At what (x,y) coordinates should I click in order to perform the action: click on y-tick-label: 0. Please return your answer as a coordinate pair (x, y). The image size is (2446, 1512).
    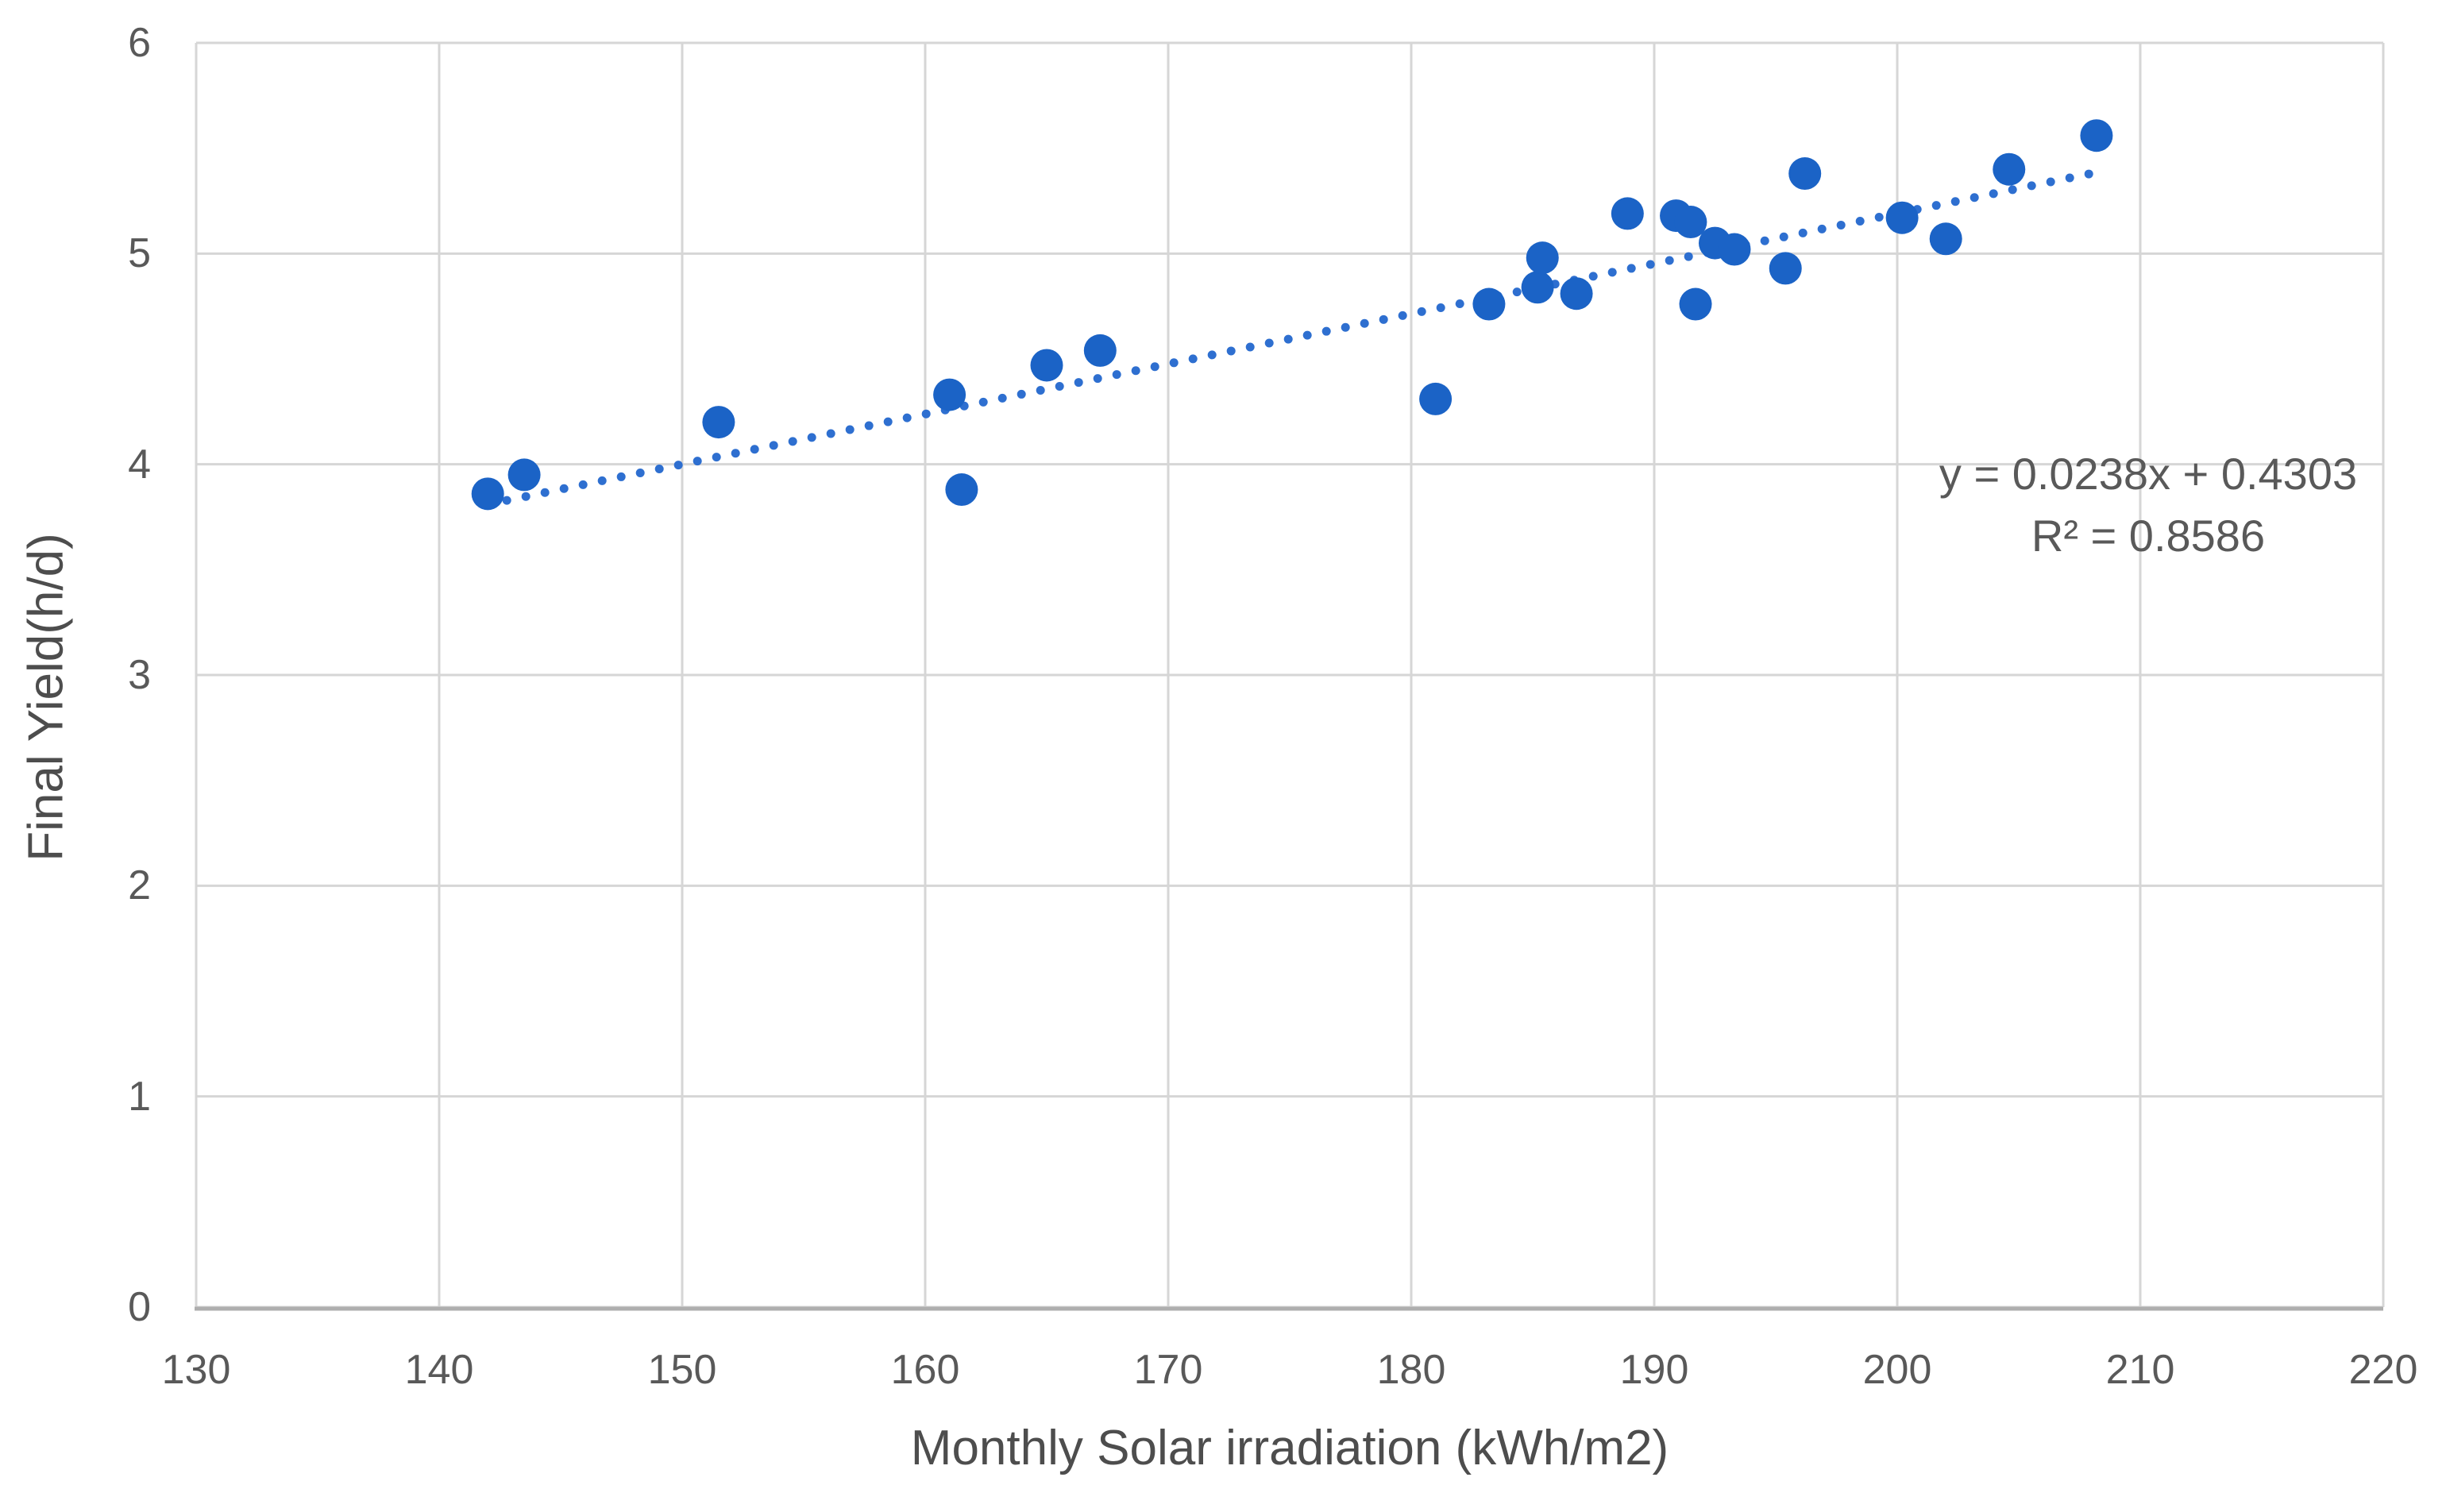
    Looking at the image, I should click on (139, 1307).